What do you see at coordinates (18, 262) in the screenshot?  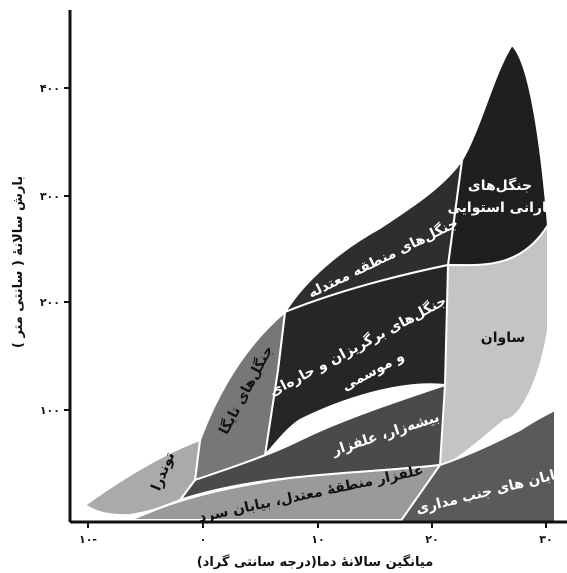 I see `y-axis-title: بارش سالانهٔ ( سانتی متر )` at bounding box center [18, 262].